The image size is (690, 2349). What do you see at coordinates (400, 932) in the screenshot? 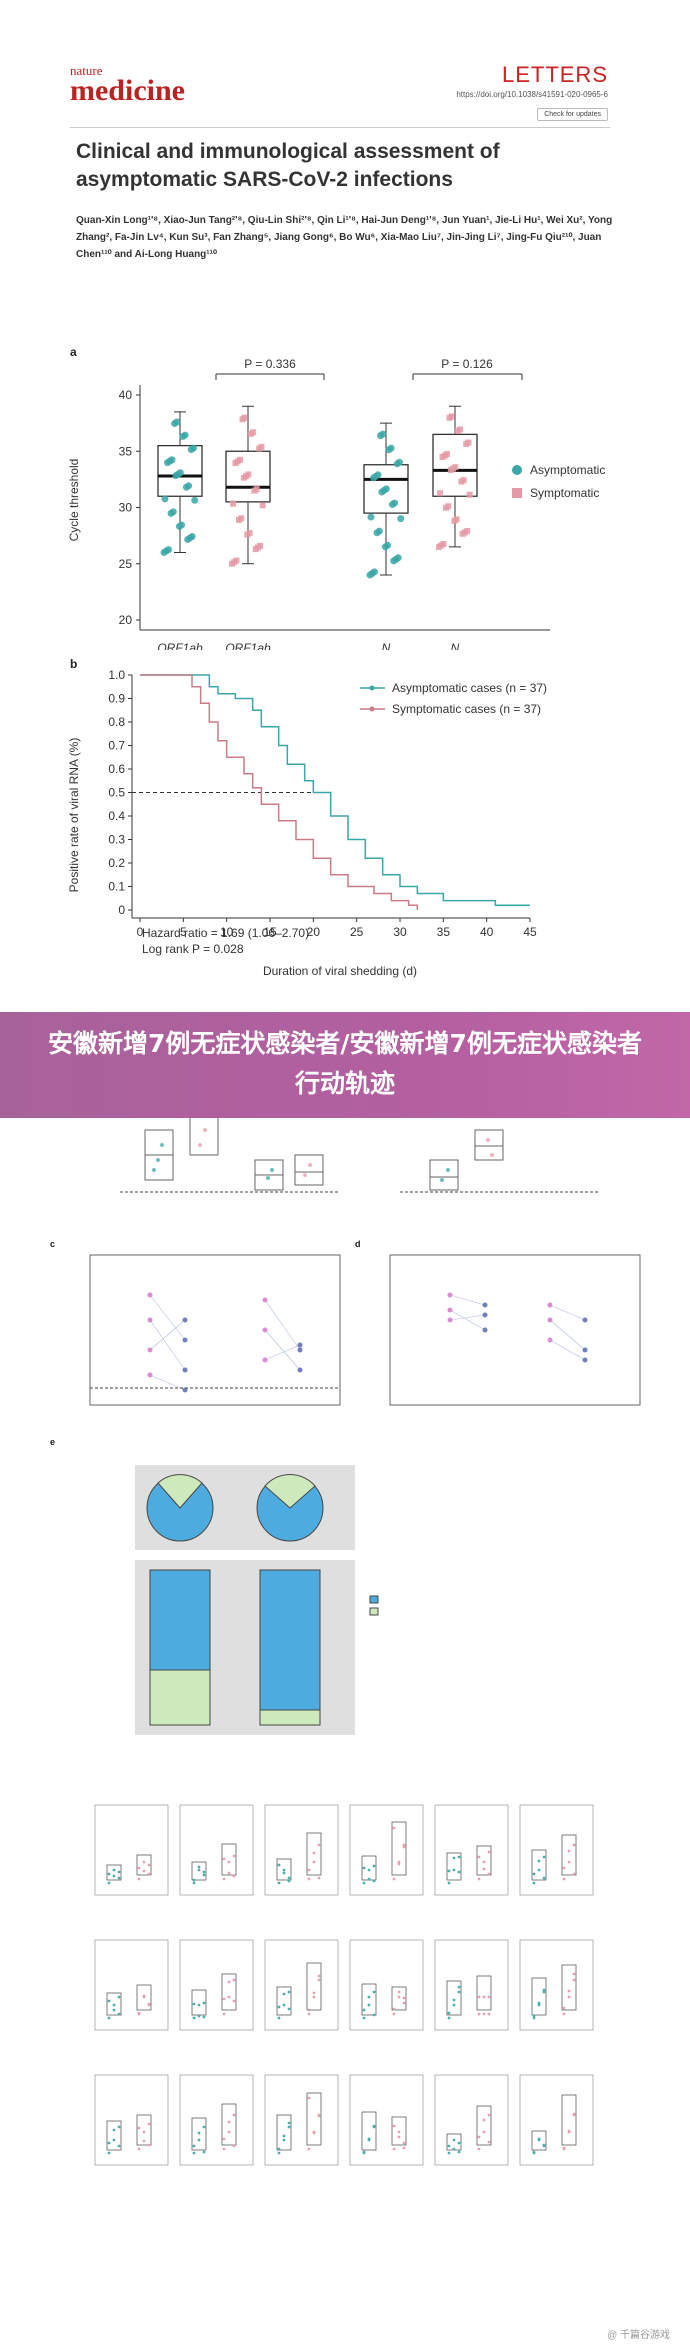
I see `x-tick-label: 30` at bounding box center [400, 932].